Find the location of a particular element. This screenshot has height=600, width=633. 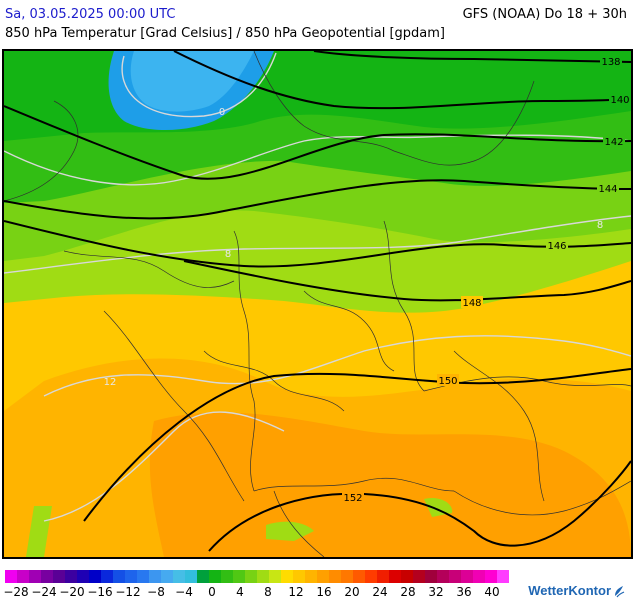

scale-tick-label: −12 is located at coordinates (128, 592).